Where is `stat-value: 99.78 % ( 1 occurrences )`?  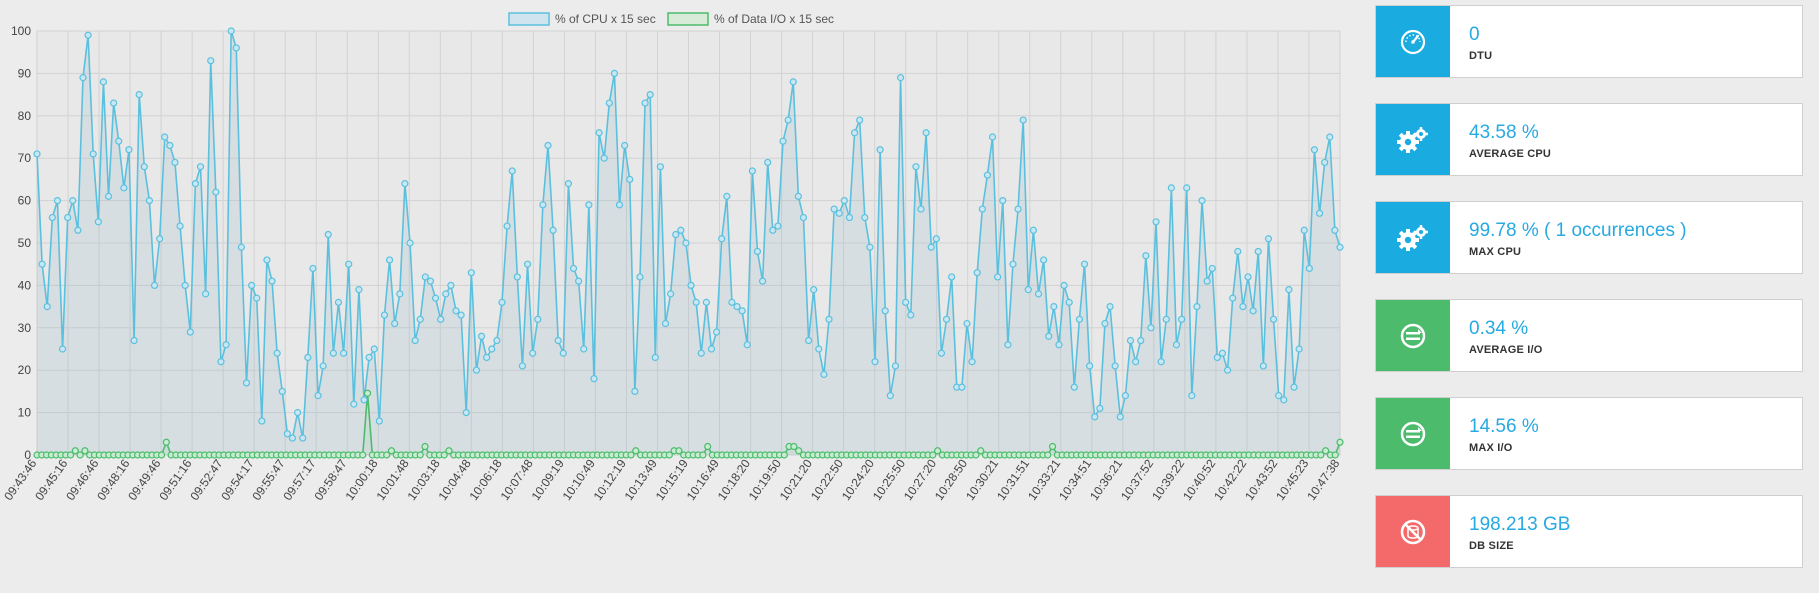 stat-value: 99.78 % ( 1 occurrences ) is located at coordinates (1578, 230).